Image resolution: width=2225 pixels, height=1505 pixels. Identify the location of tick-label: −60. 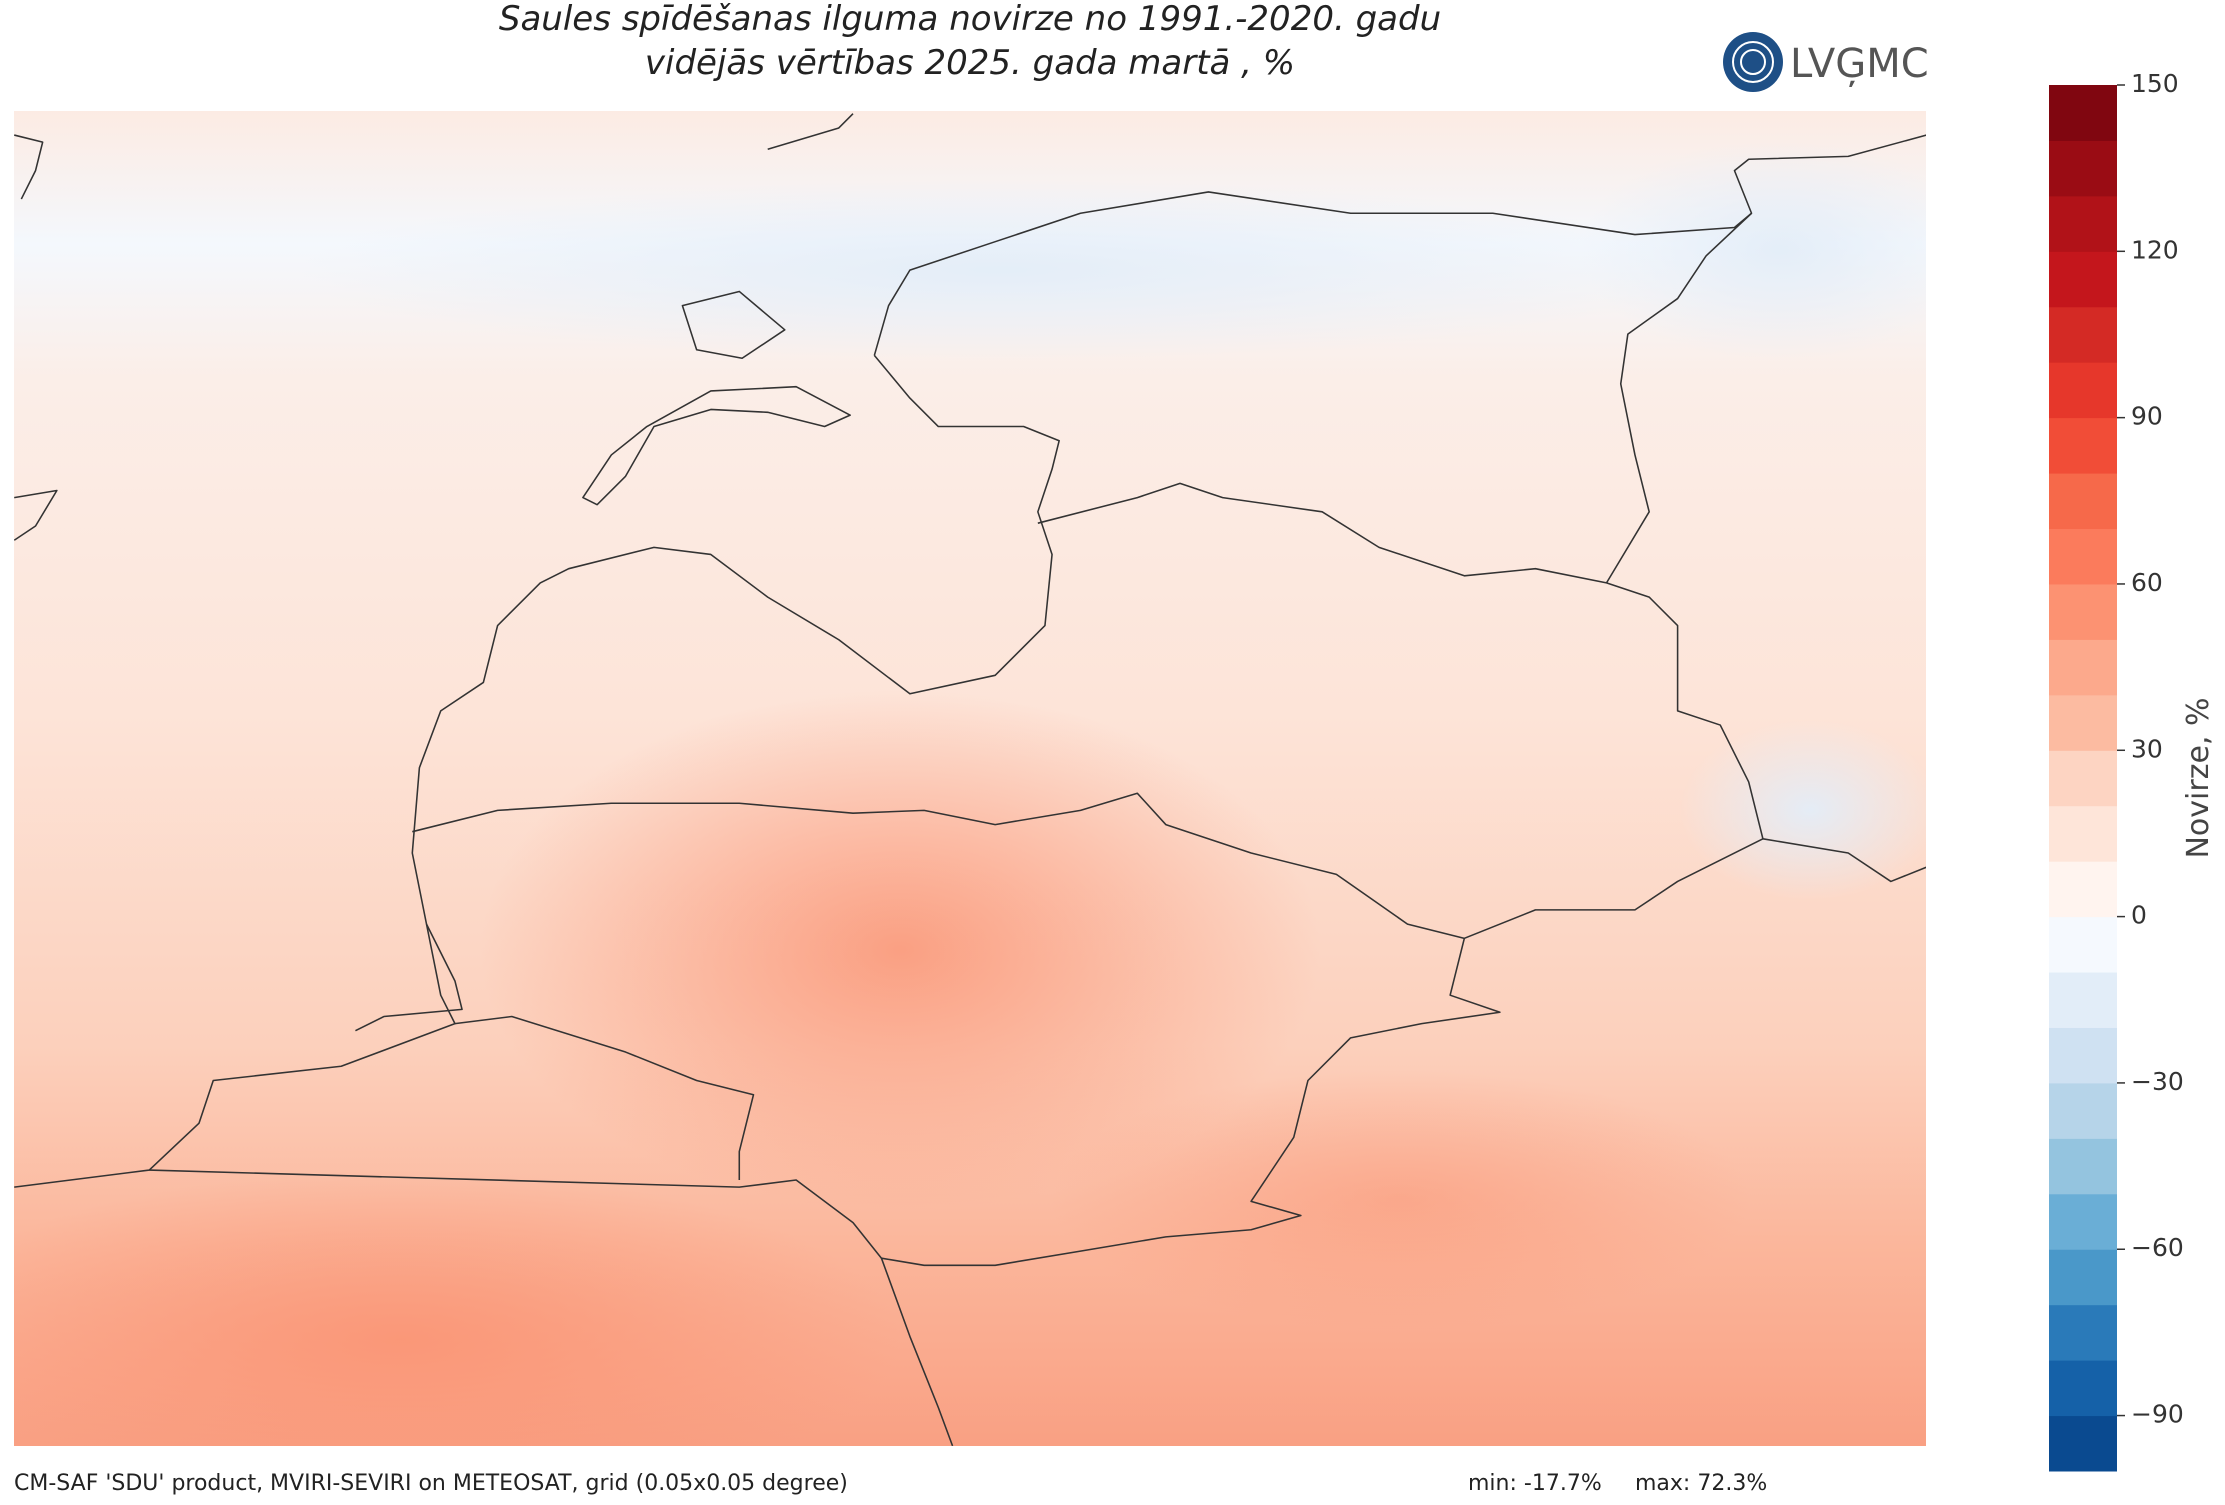
(2157, 1247).